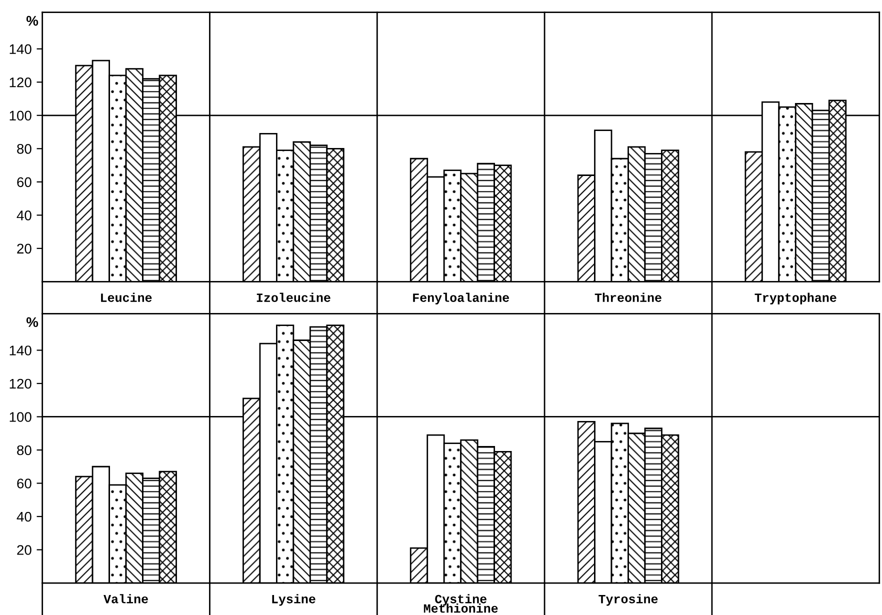  I want to click on x-tick-label: Tyrosine, so click(628, 600).